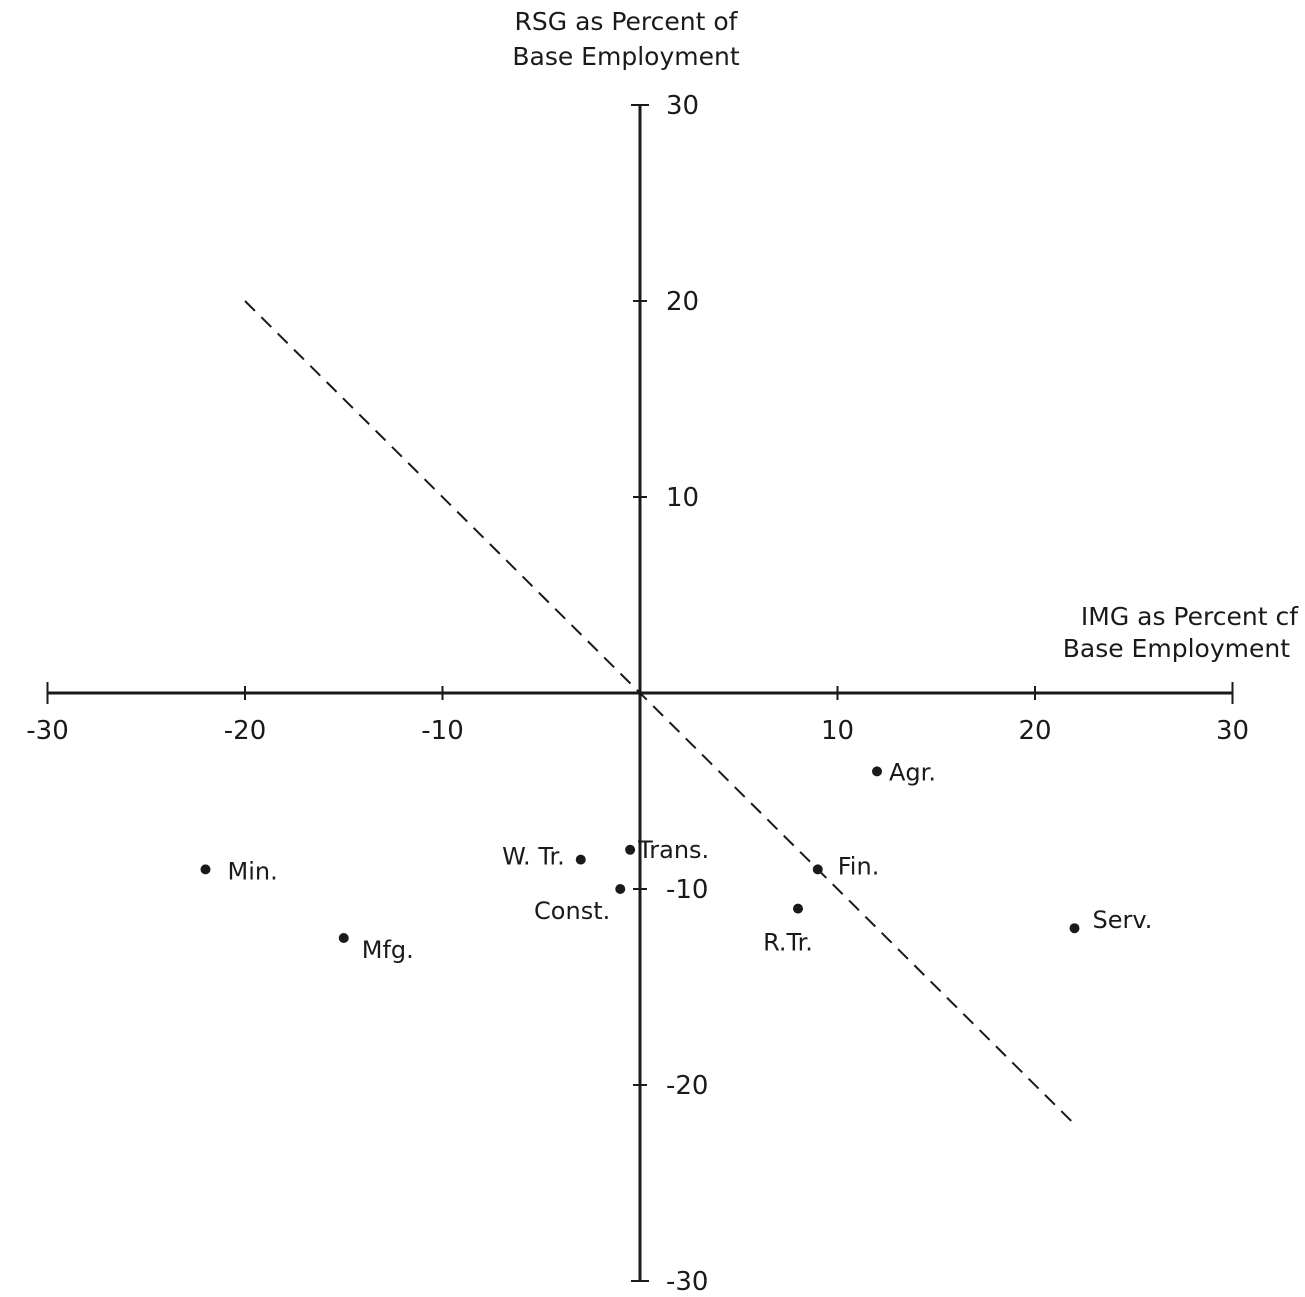 The image size is (1305, 1297). Describe the element at coordinates (442, 731) in the screenshot. I see `x-tick-label: -10` at that location.